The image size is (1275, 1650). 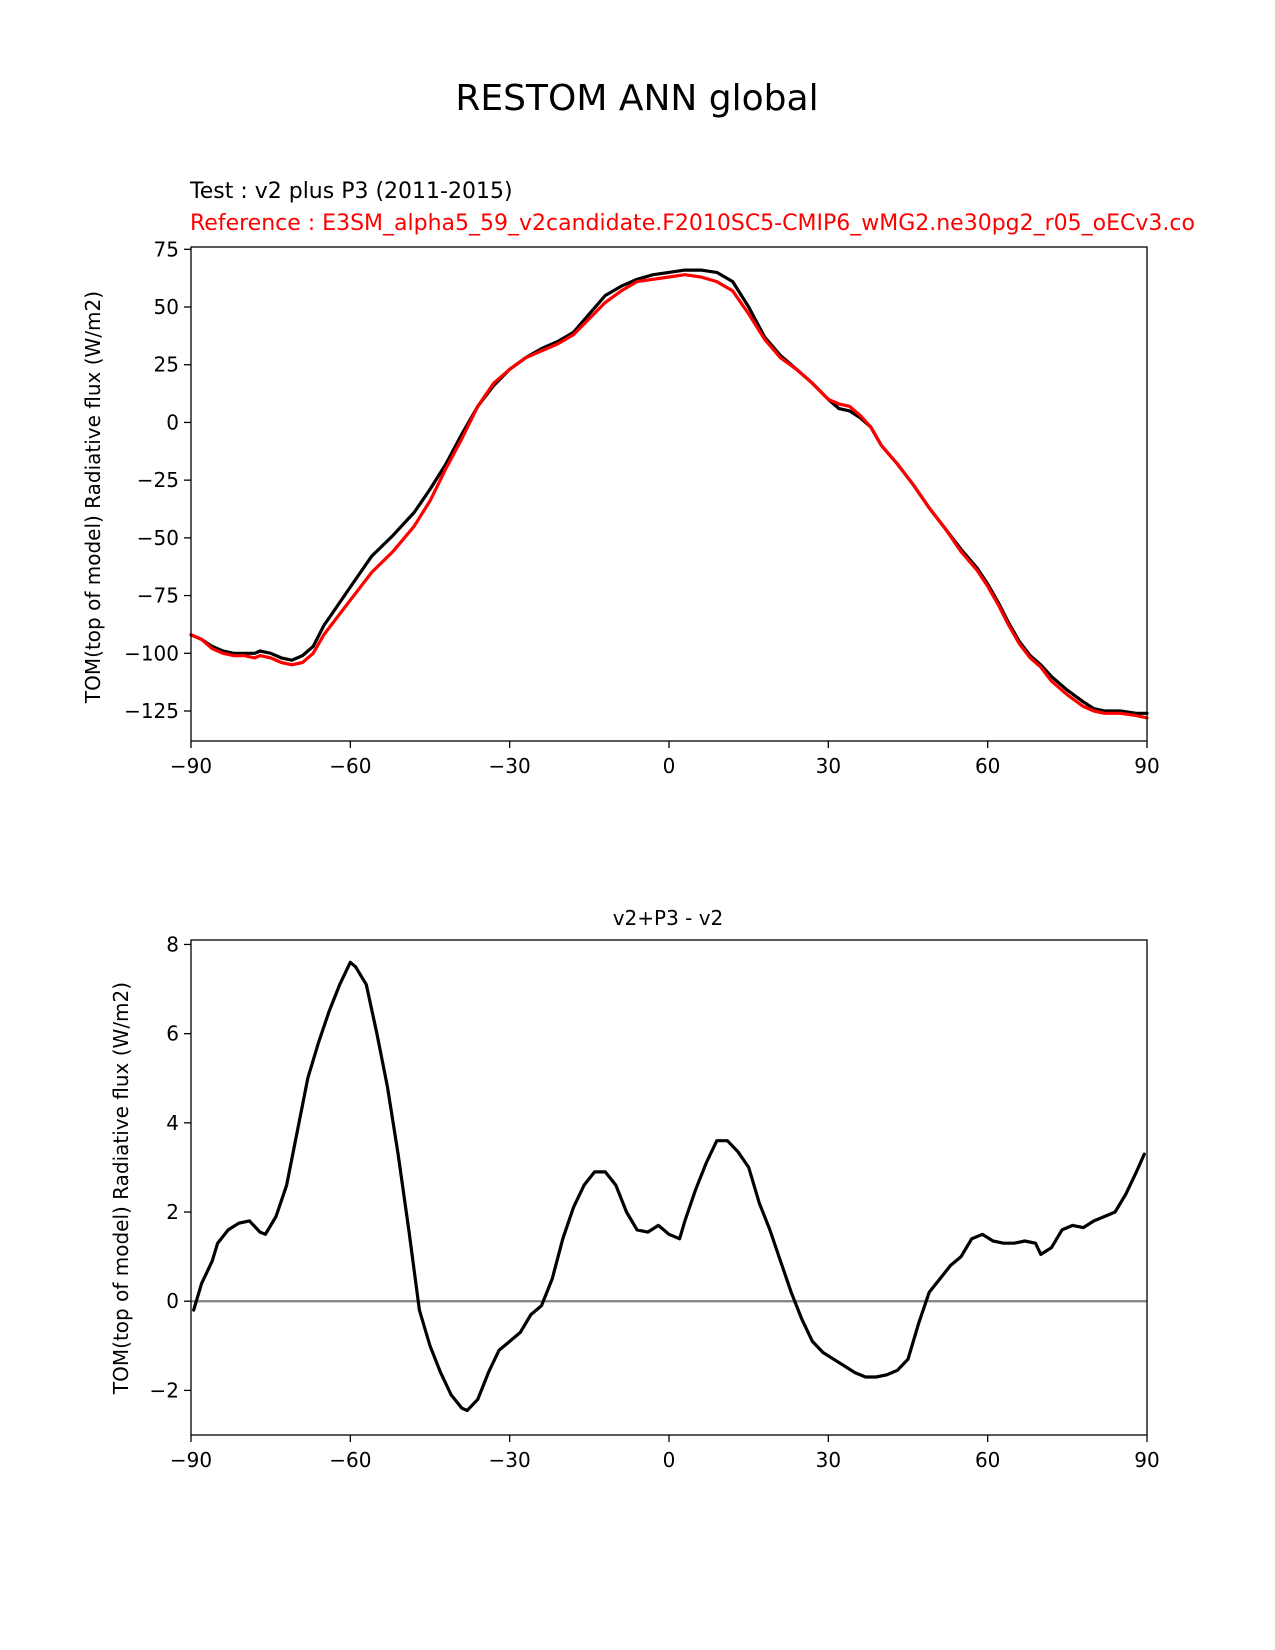 I want to click on bottom-y-tick-label: 8, so click(x=172, y=944).